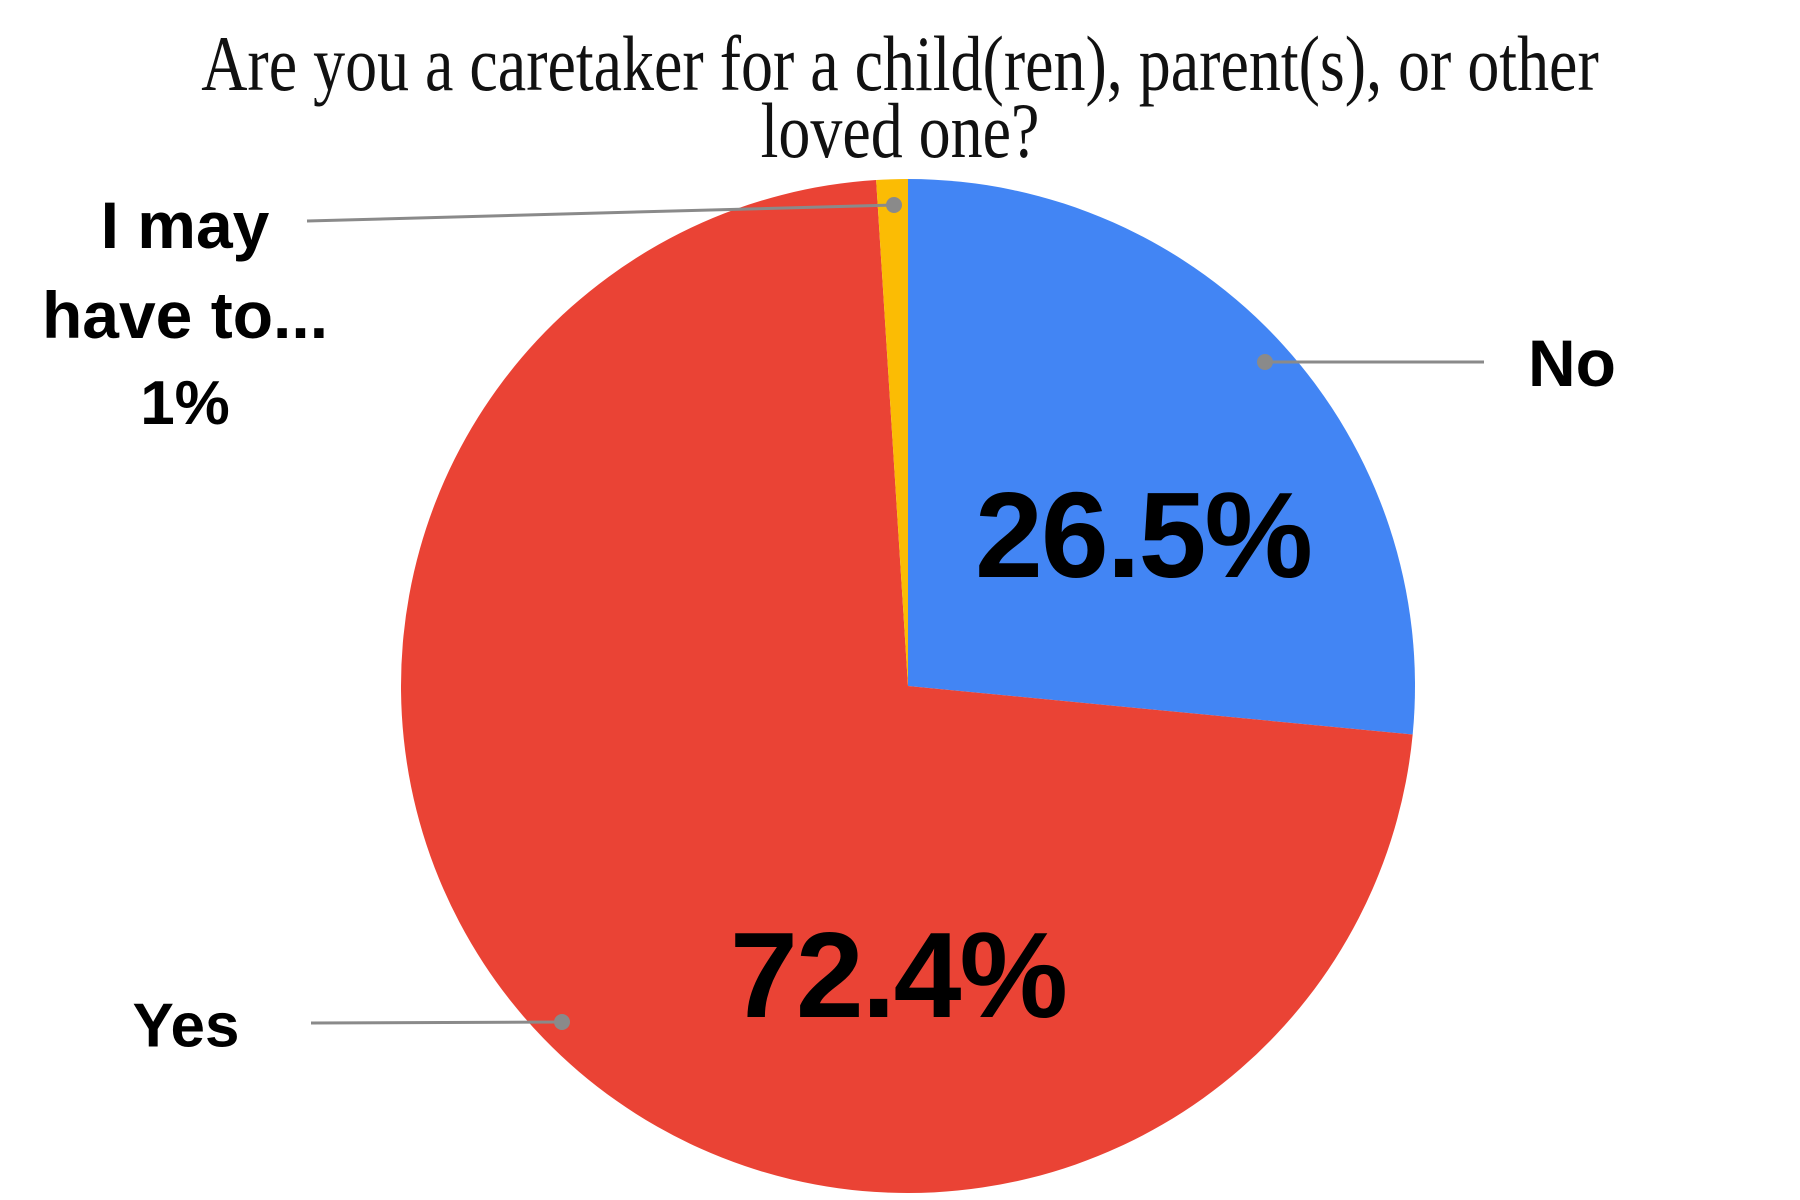  What do you see at coordinates (899, 975) in the screenshot?
I see `data-label-yes: 72.4%` at bounding box center [899, 975].